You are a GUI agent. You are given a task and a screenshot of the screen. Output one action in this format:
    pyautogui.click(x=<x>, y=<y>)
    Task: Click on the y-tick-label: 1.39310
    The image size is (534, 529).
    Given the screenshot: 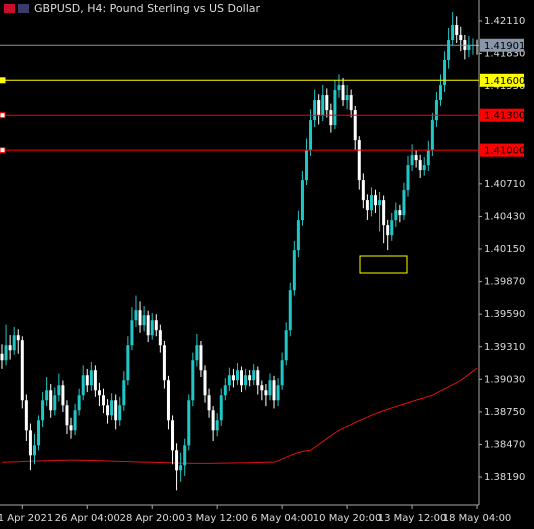 What is the action you would take?
    pyautogui.click(x=504, y=347)
    